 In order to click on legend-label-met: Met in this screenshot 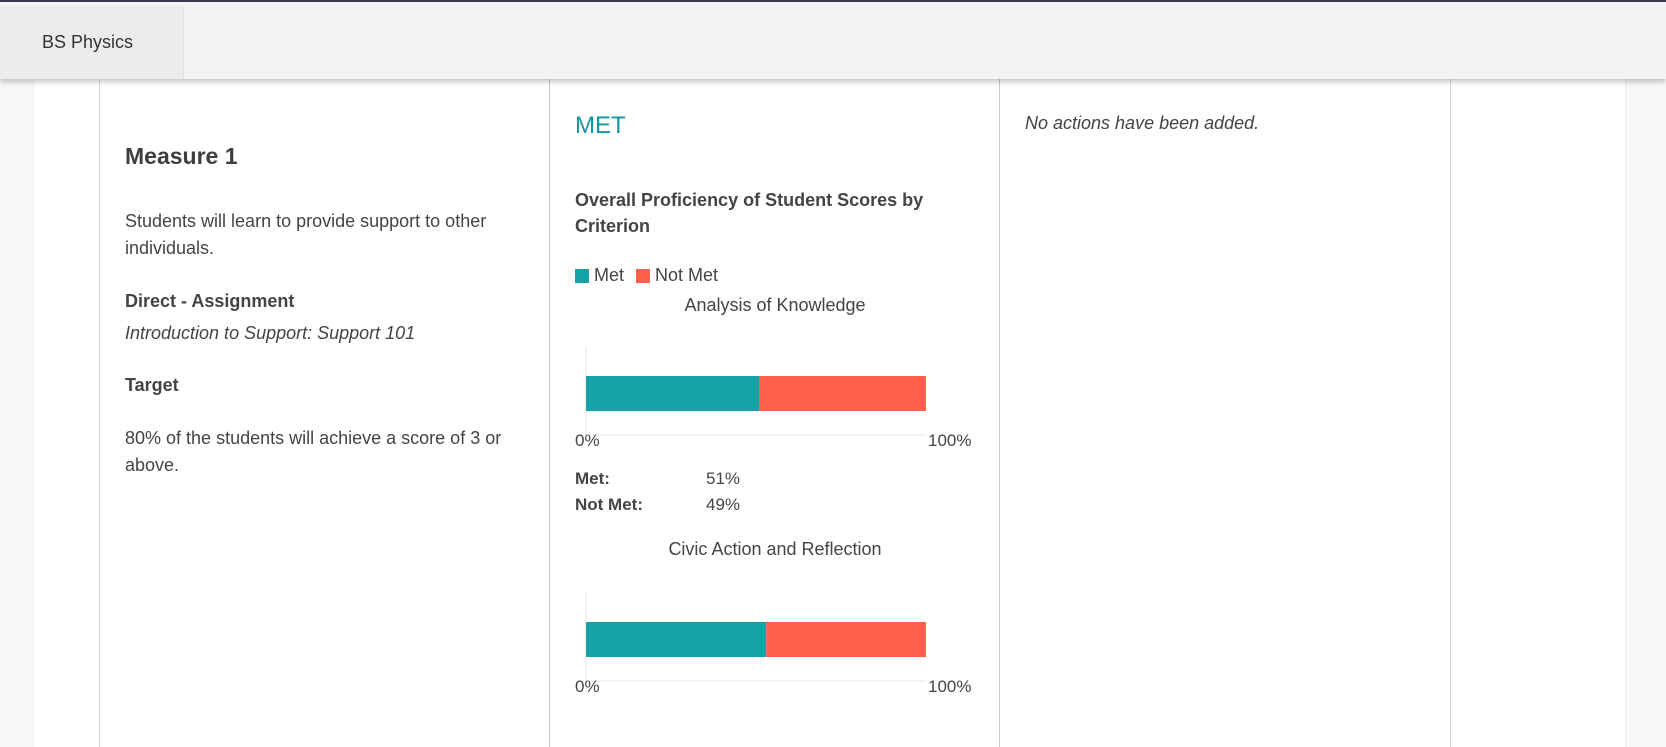, I will do `click(609, 275)`.